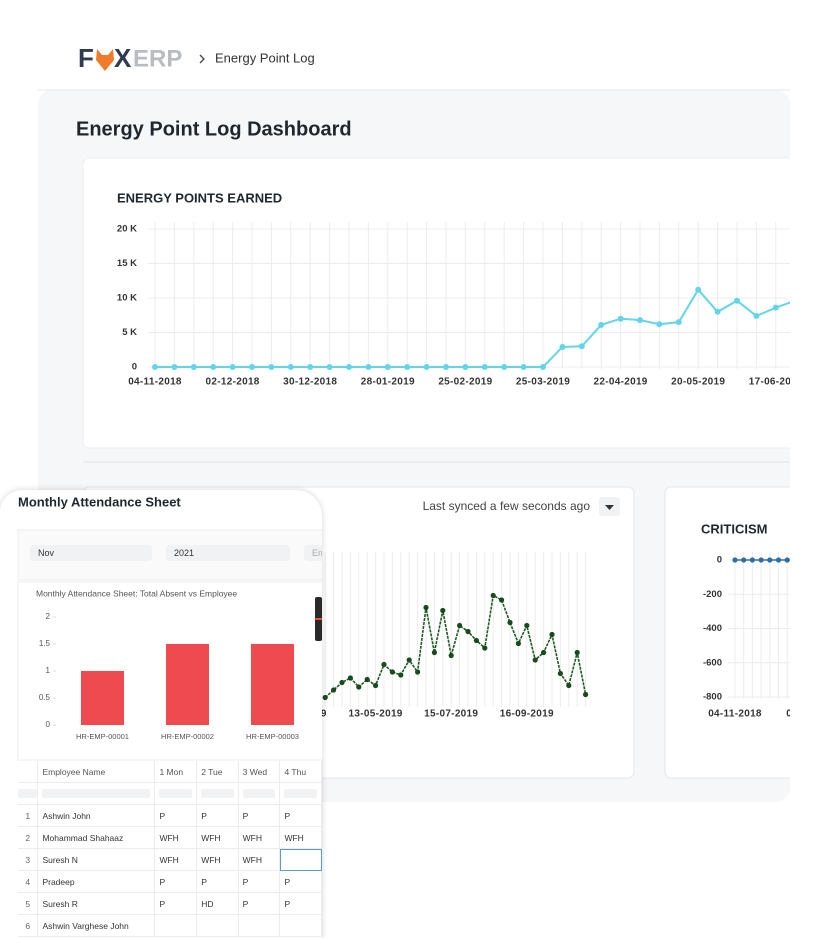  Describe the element at coordinates (102, 736) in the screenshot. I see `x-tick-label: HR-EMP-00001` at that location.